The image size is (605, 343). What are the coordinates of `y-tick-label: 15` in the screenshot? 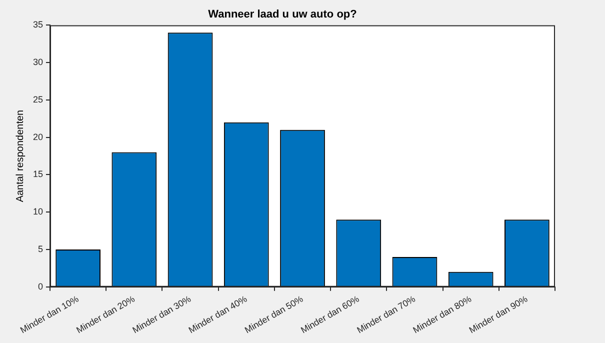 It's located at (38, 174).